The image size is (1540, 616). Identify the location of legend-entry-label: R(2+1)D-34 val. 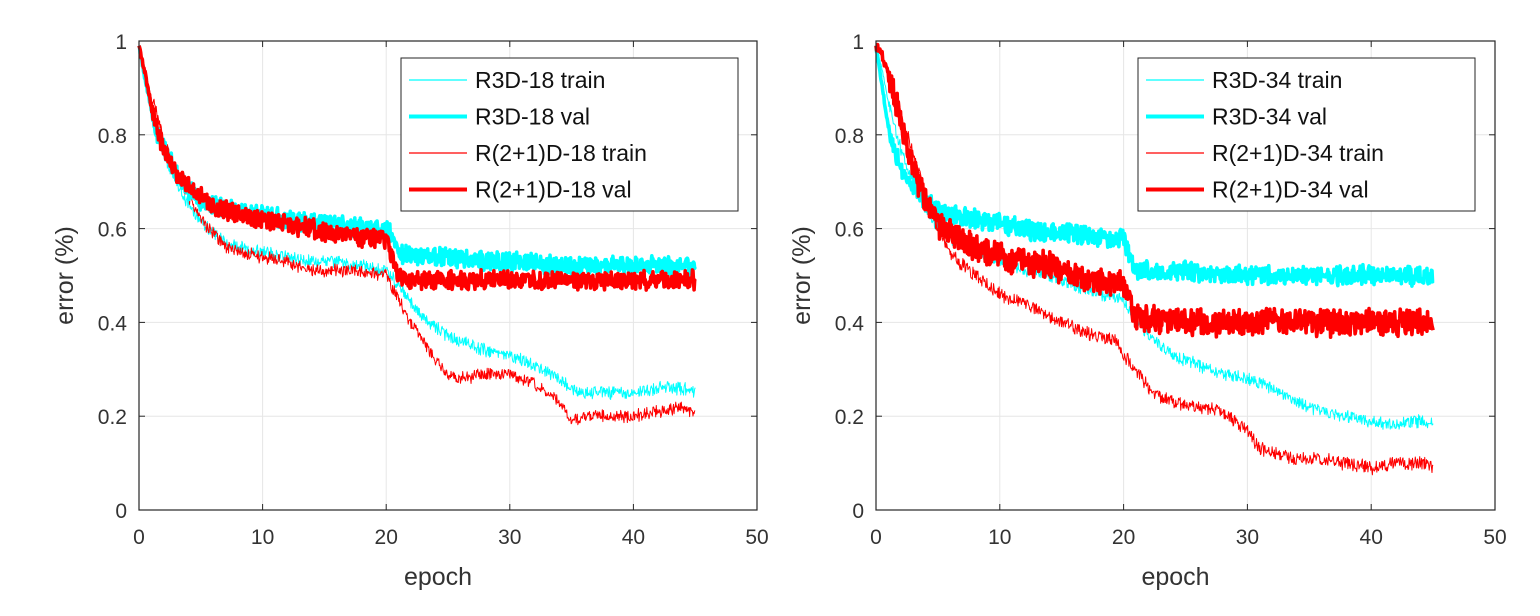
(1290, 190).